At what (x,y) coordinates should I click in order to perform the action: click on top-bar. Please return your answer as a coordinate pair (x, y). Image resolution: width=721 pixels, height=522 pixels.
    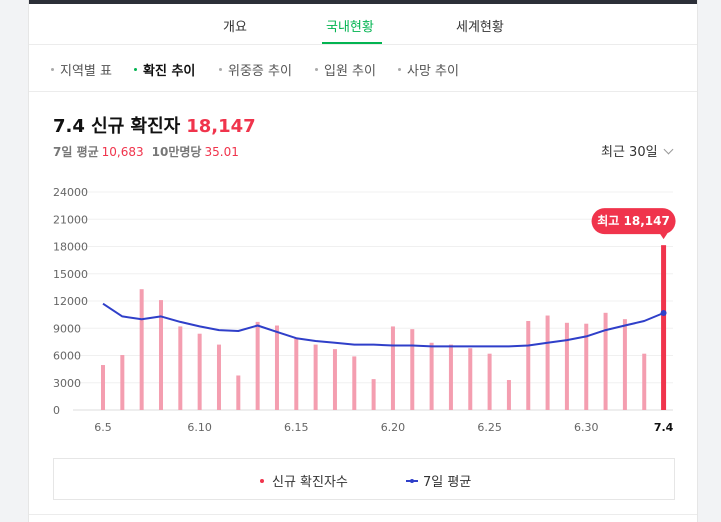
    Looking at the image, I should click on (363, 2).